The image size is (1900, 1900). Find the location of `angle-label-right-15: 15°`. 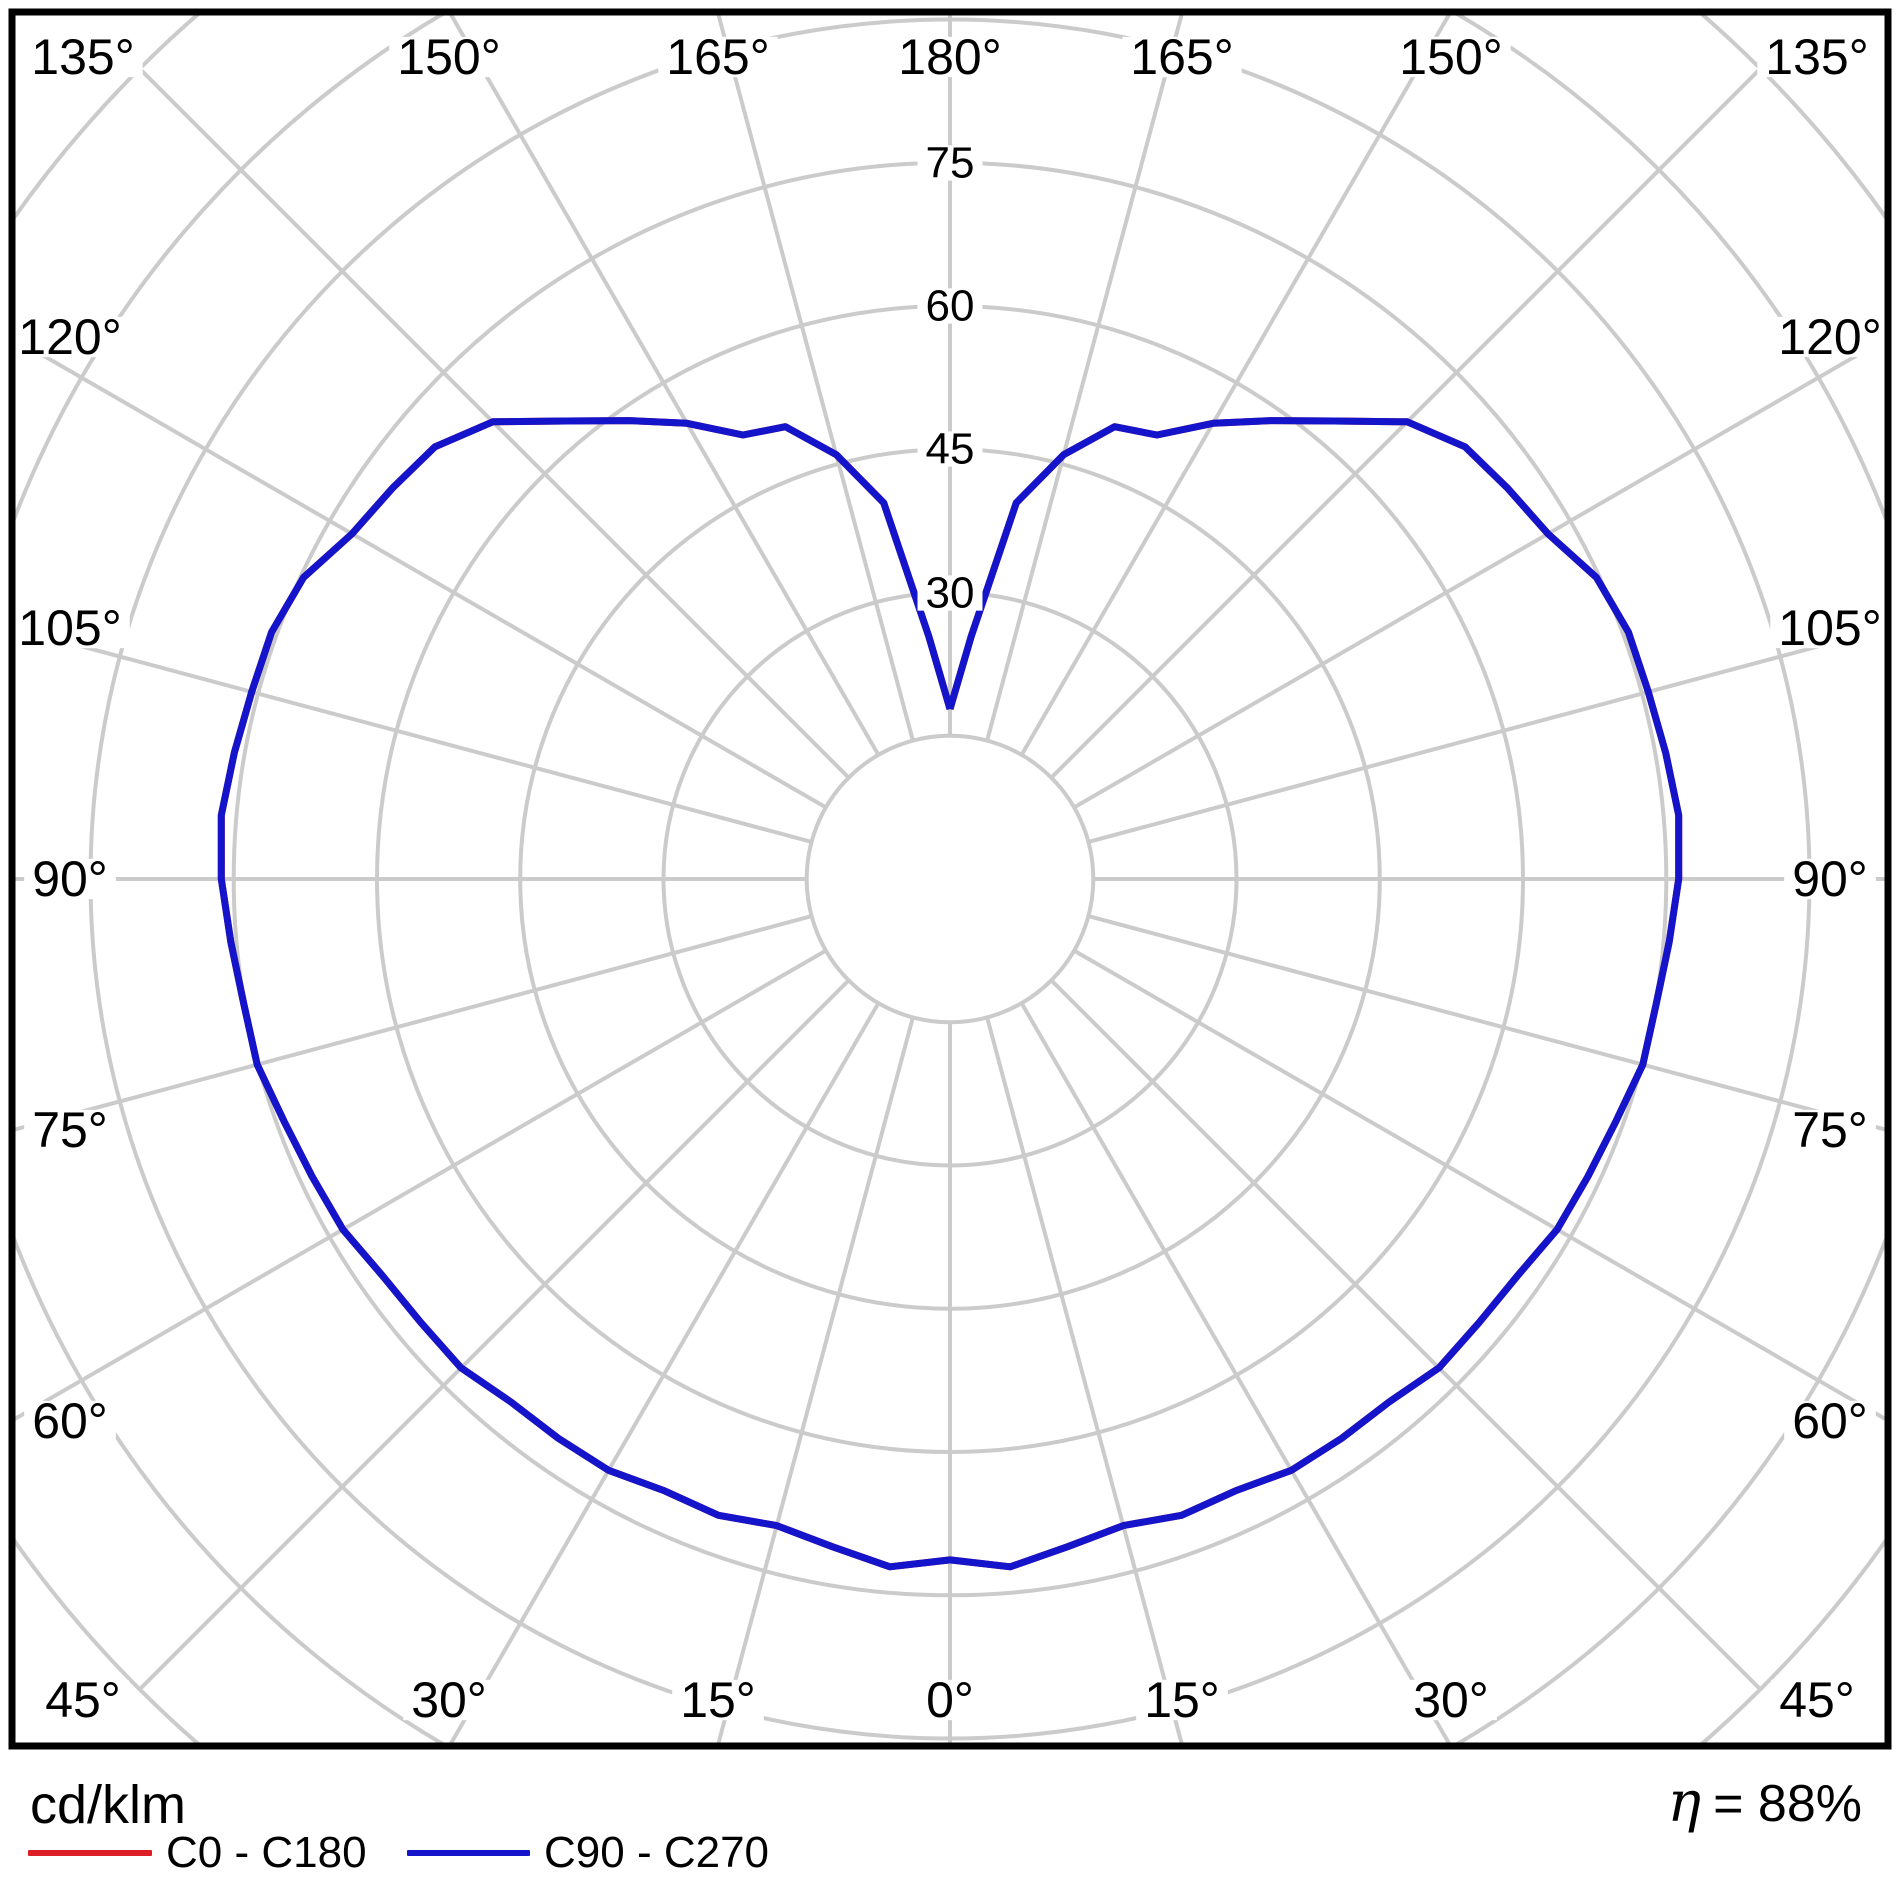

angle-label-right-15: 15° is located at coordinates (1182, 1700).